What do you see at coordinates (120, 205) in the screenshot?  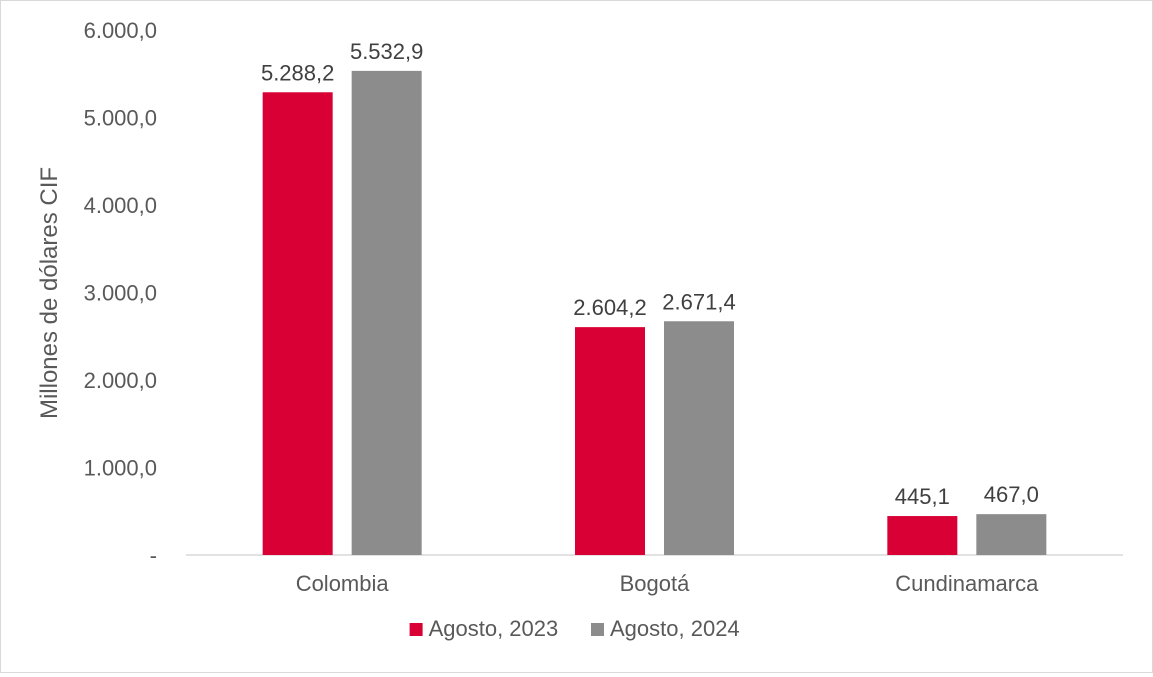 I see `y-tick-label: 4.000,0` at bounding box center [120, 205].